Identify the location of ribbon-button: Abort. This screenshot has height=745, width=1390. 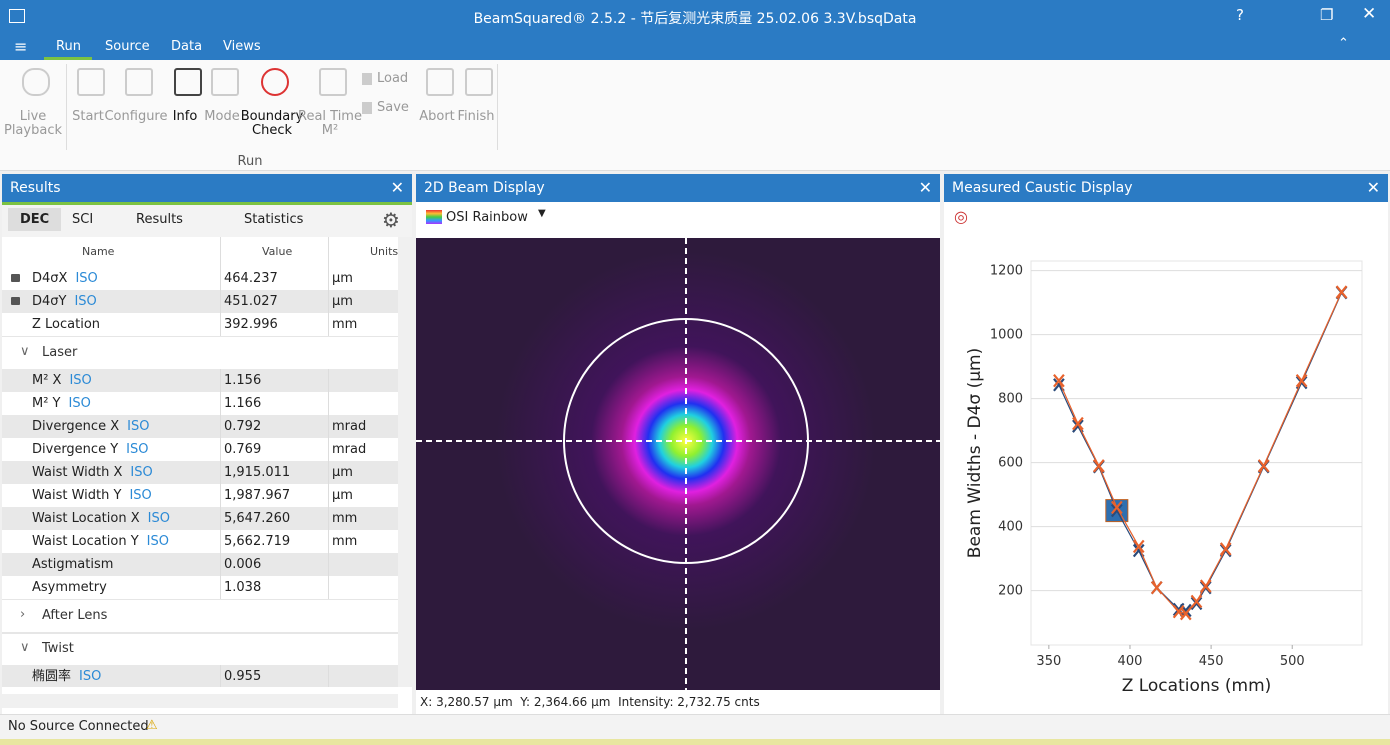
(437, 116).